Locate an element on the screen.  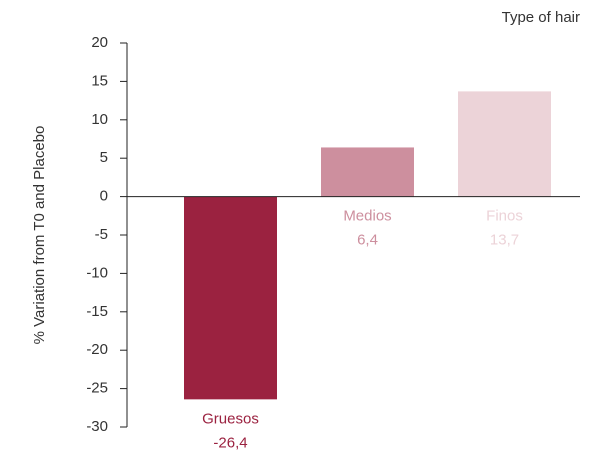
y-tick-label: -15 is located at coordinates (97, 311).